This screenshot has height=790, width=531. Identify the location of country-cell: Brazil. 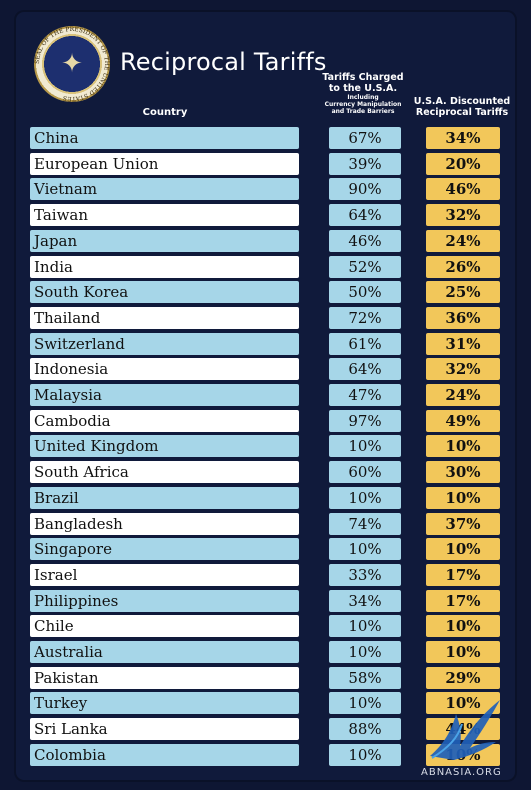
(164, 498).